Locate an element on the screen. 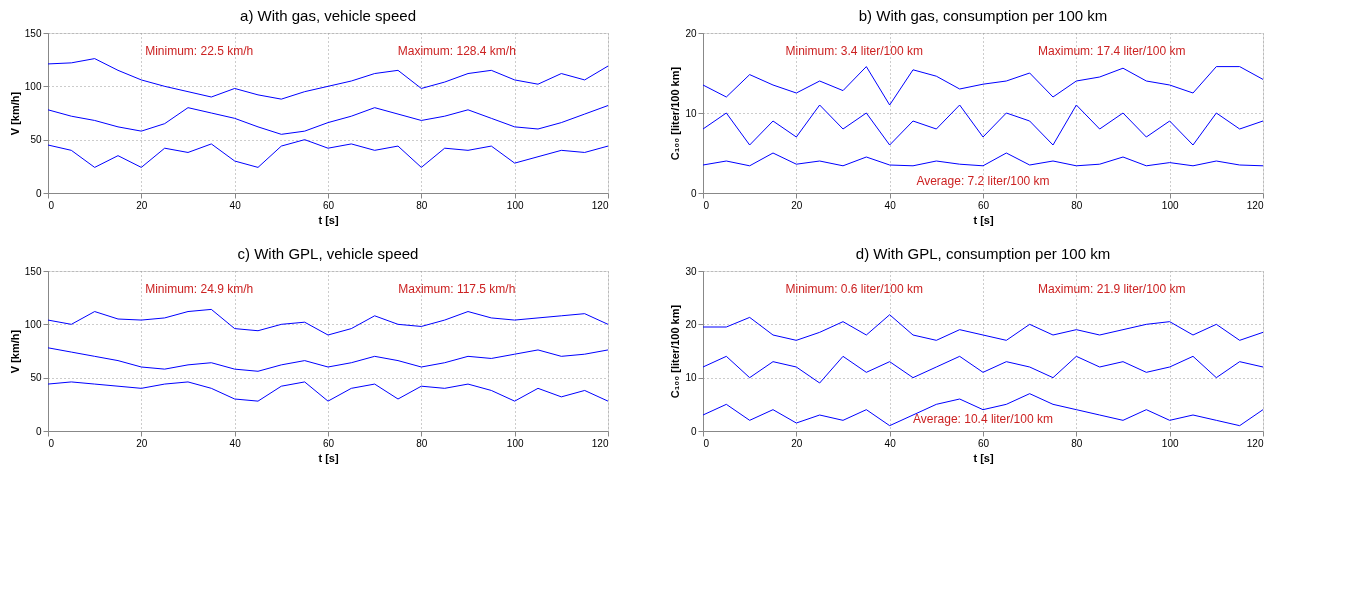 This screenshot has width=1368, height=606. chart-title: b) With gas, consumption per 100 km is located at coordinates (983, 15).